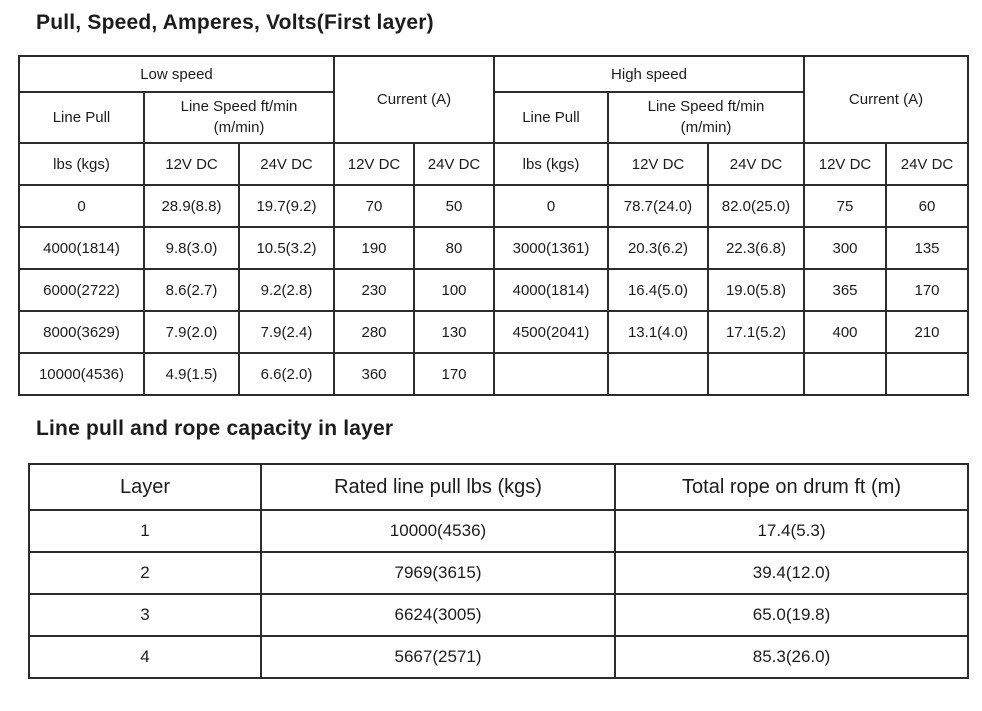 This screenshot has height=711, width=982. Describe the element at coordinates (145, 615) in the screenshot. I see `table-cell: 3` at that location.